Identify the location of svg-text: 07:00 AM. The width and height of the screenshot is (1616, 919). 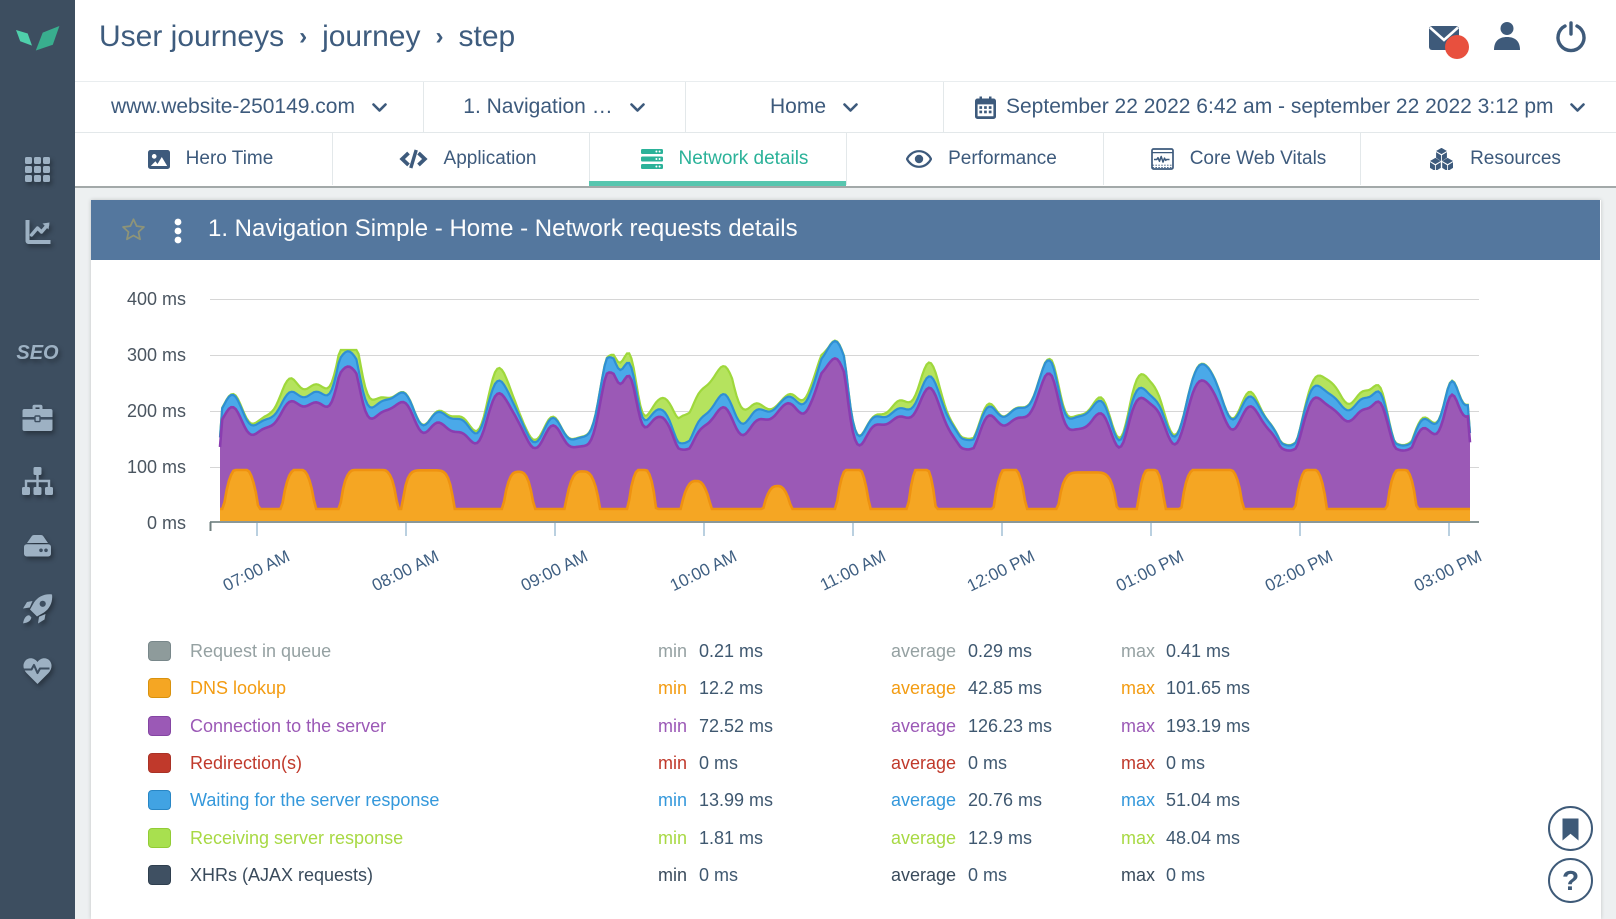
(256, 571).